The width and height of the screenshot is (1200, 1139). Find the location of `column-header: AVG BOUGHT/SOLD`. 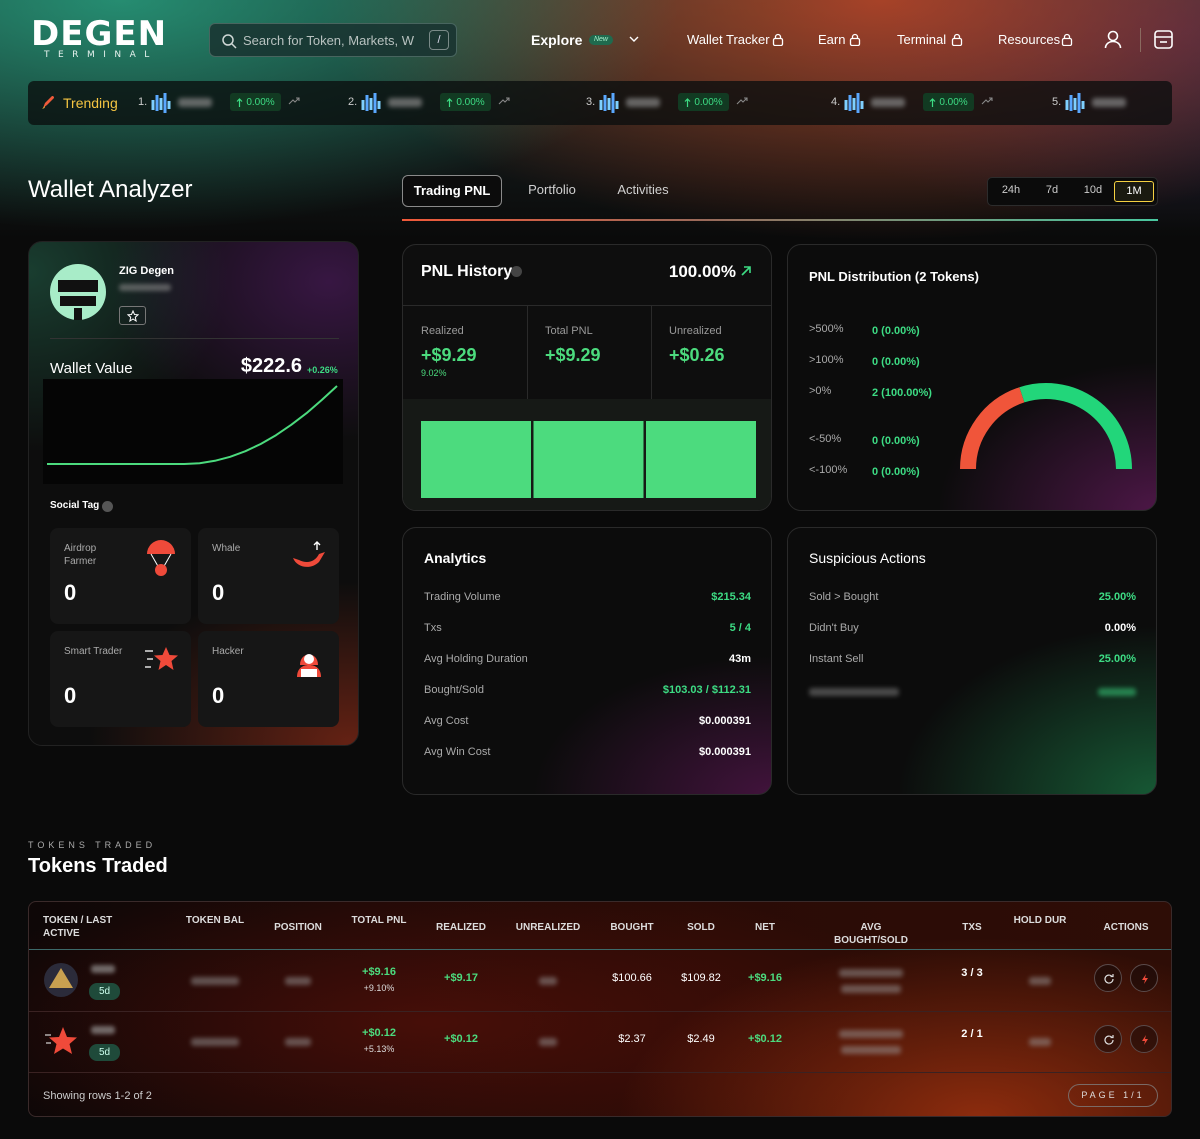

column-header: AVG BOUGHT/SOLD is located at coordinates (871, 934).